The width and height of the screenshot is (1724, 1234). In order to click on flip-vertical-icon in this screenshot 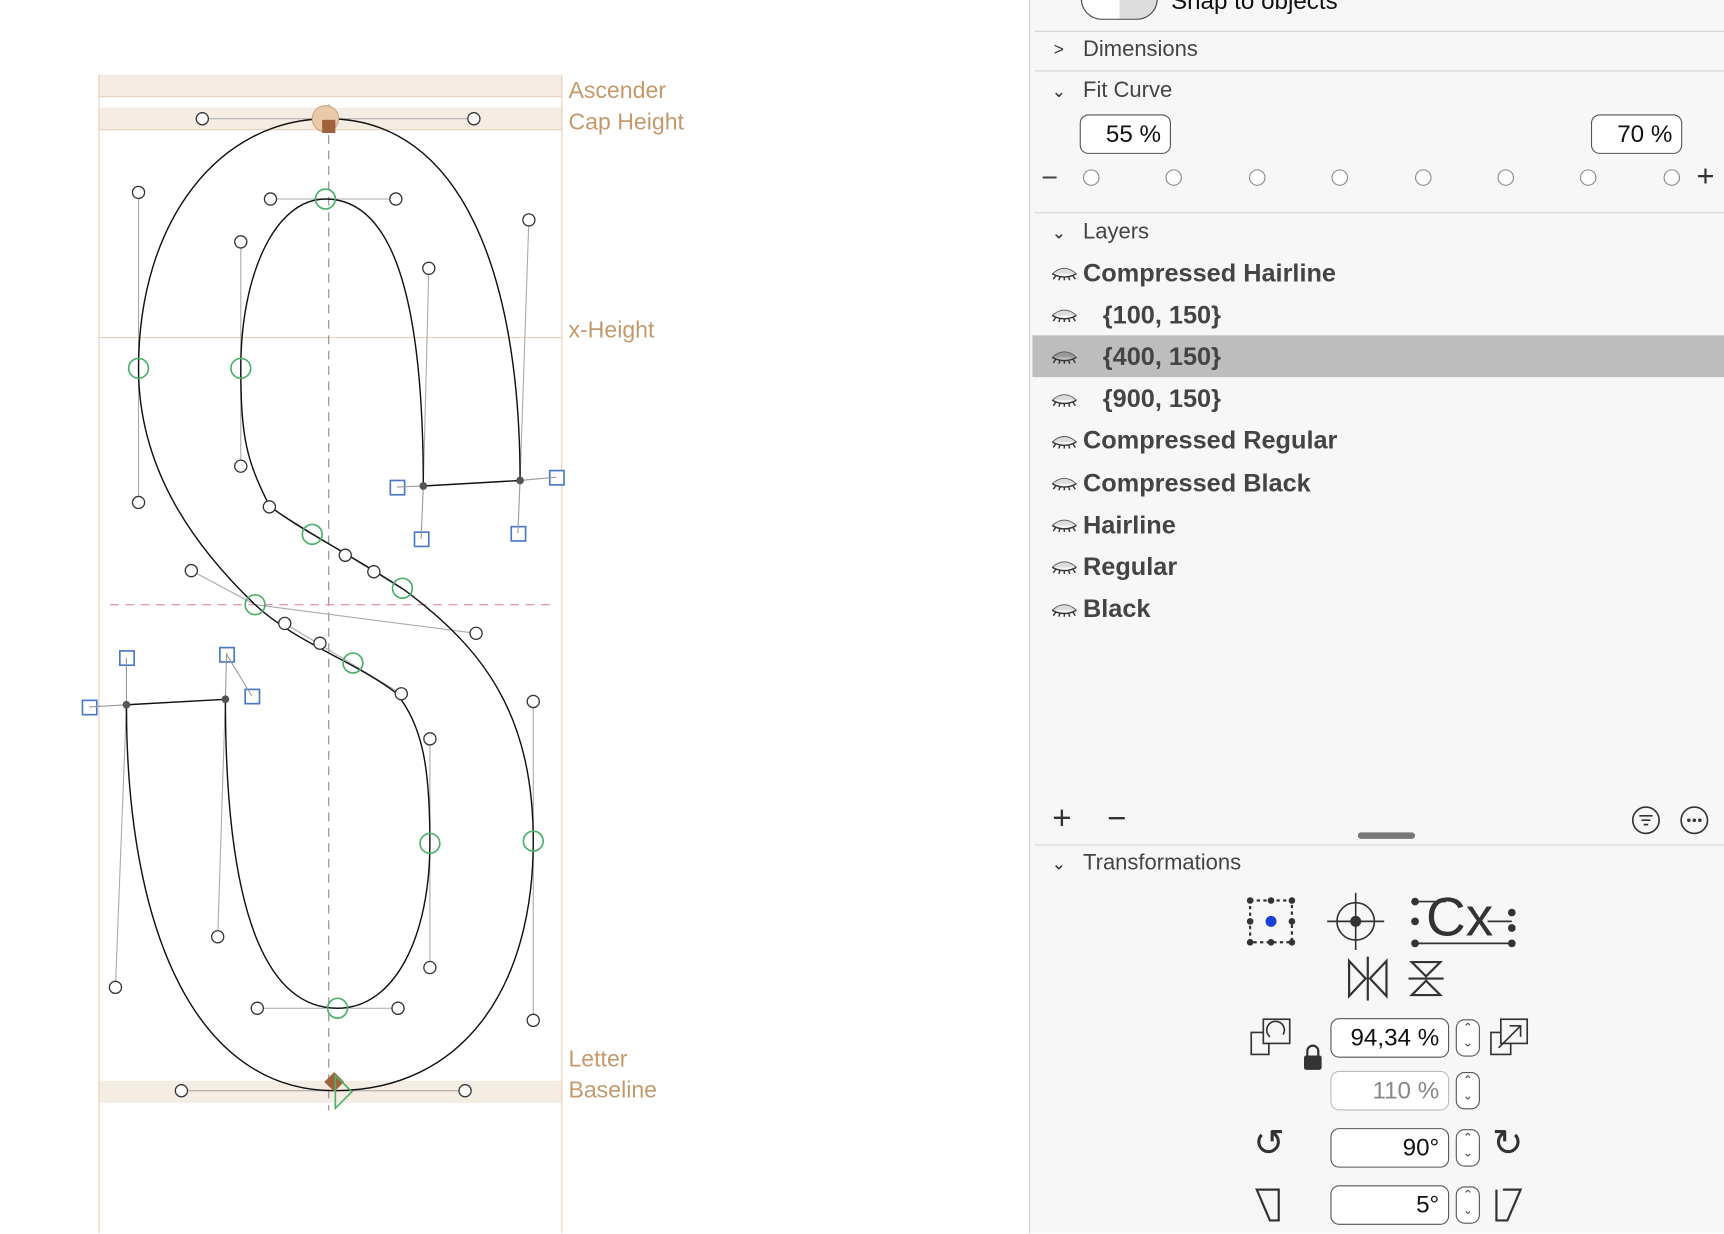, I will do `click(1426, 979)`.